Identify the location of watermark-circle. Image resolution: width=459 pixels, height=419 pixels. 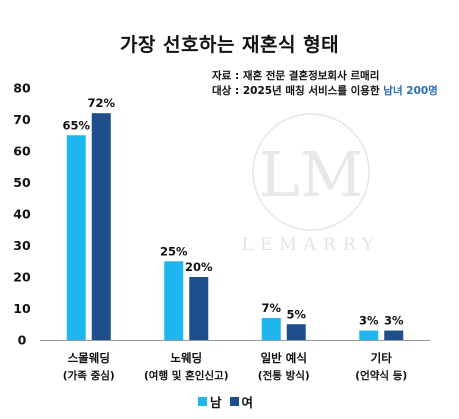
(311, 172).